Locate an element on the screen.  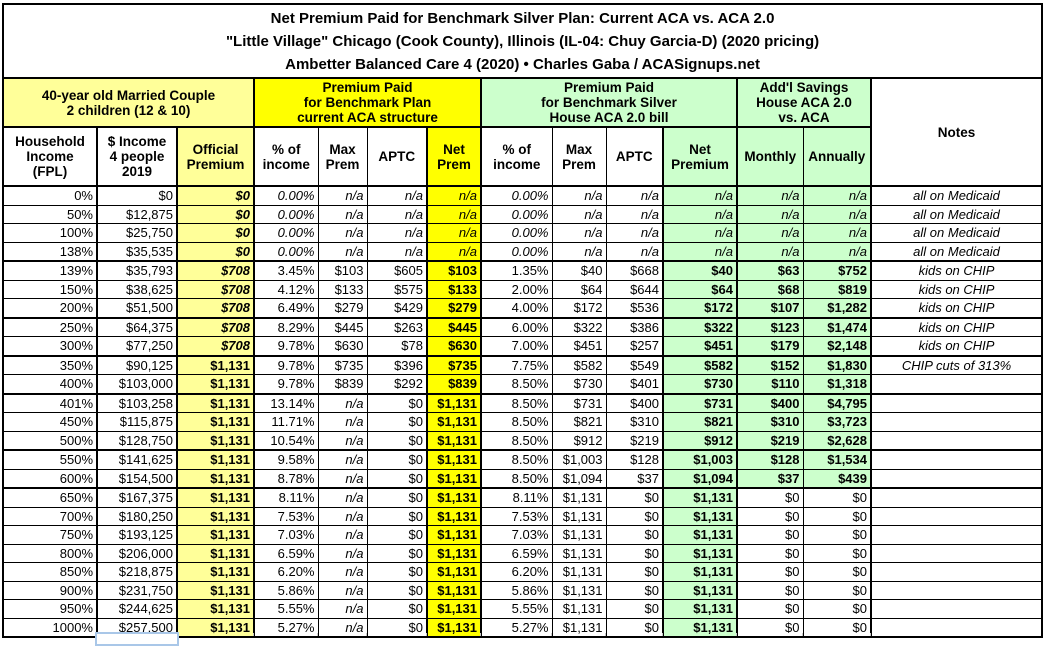
cell-aca-net-prem: $133 is located at coordinates (454, 289).